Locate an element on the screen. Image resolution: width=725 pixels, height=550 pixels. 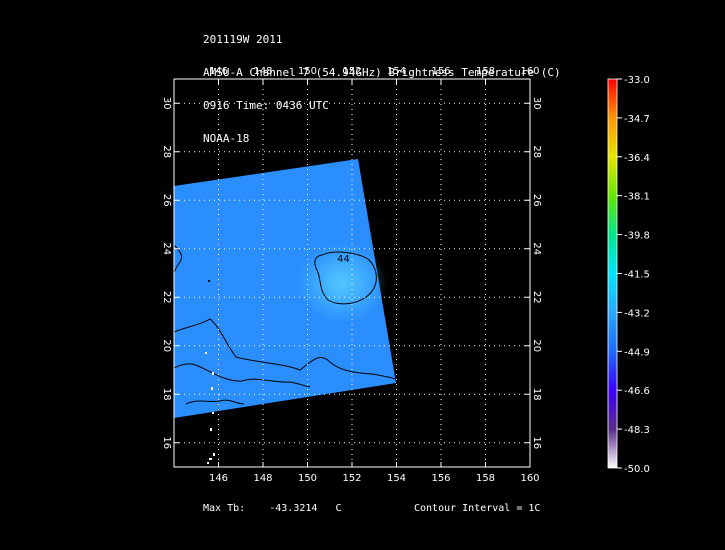
satellite-name: NOAA-18 is located at coordinates (226, 138).